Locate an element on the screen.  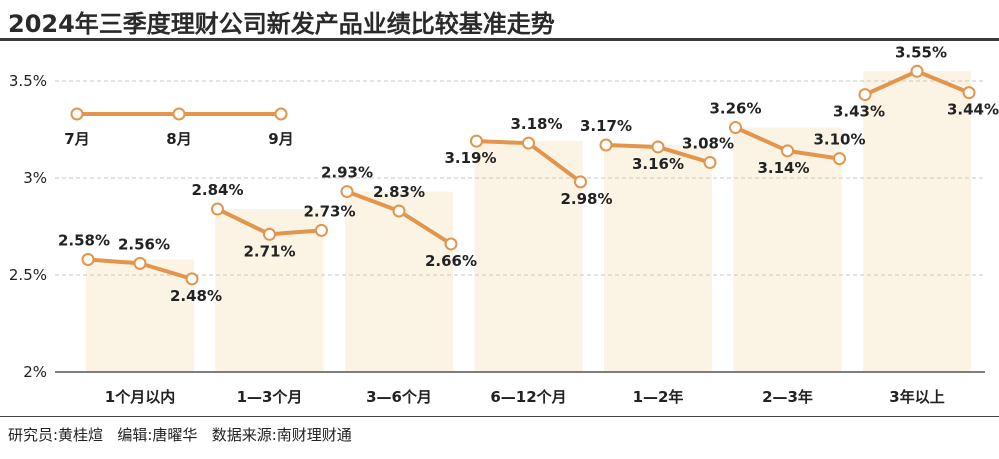
y-tick-label: 3.5% is located at coordinates (28, 81).